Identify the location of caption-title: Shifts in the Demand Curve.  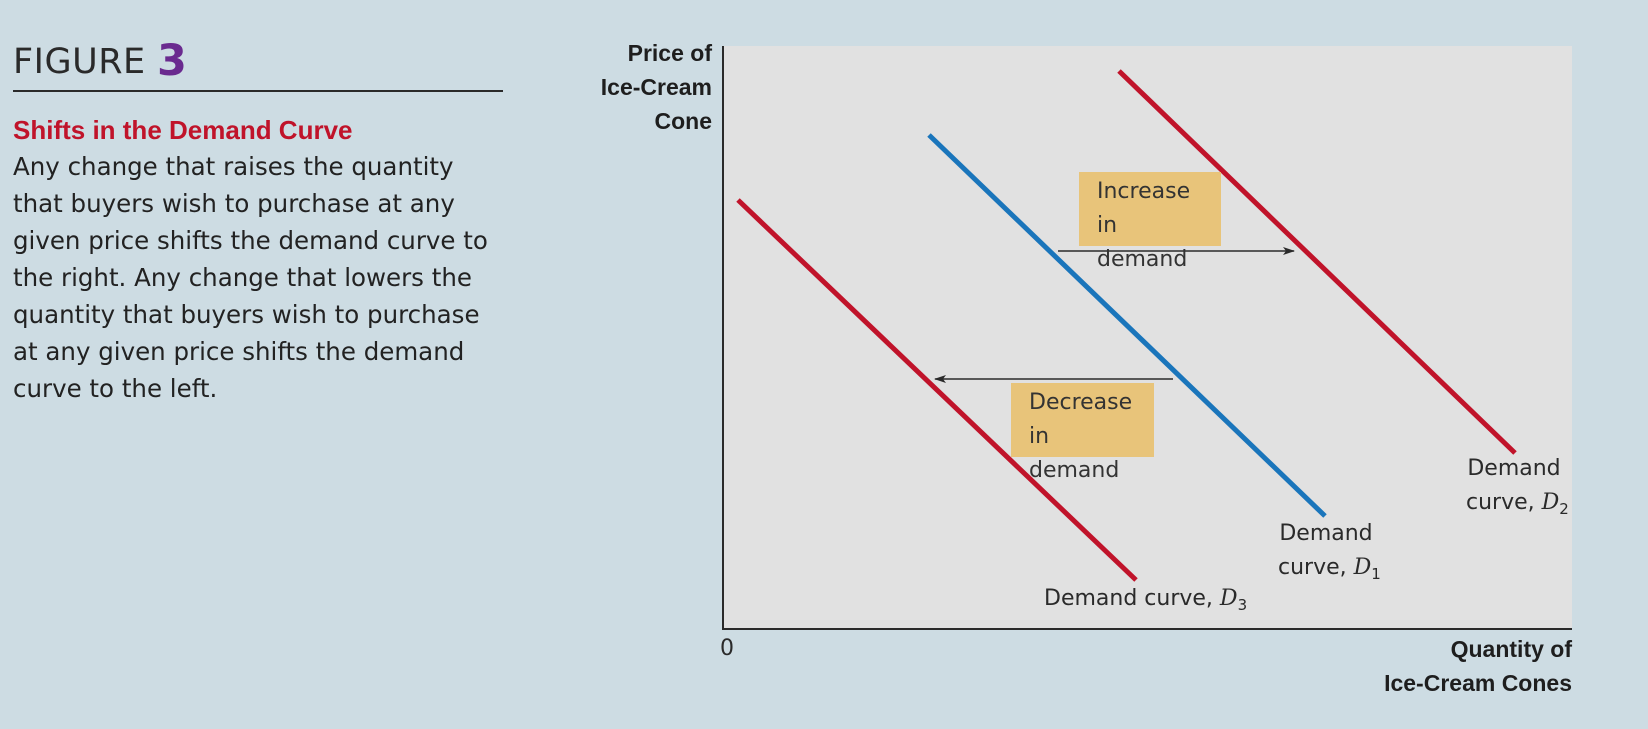
(183, 130).